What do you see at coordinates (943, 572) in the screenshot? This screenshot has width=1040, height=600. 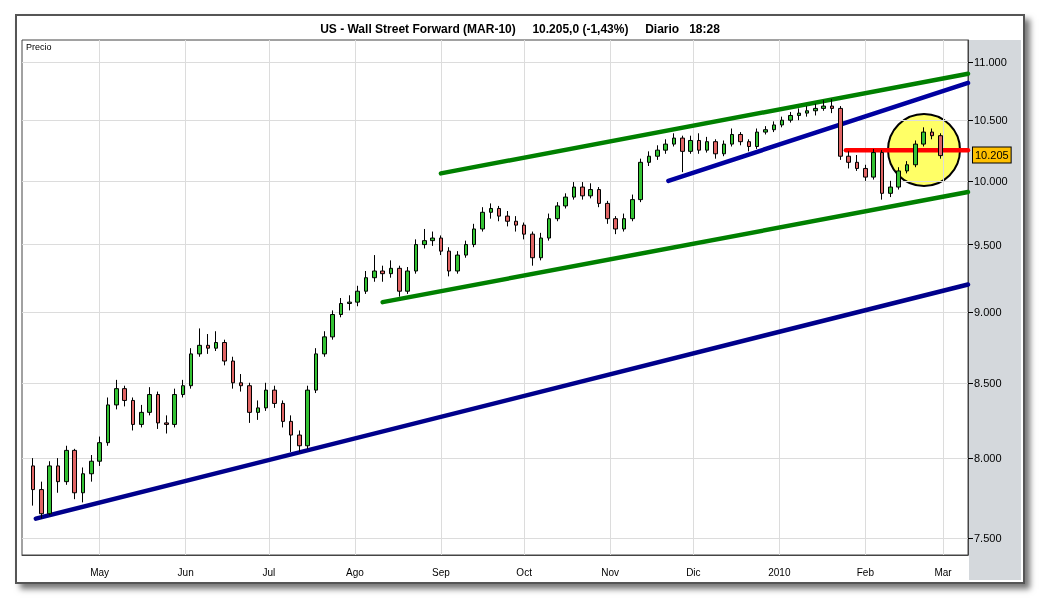 I see `x-tick-label: Mar` at bounding box center [943, 572].